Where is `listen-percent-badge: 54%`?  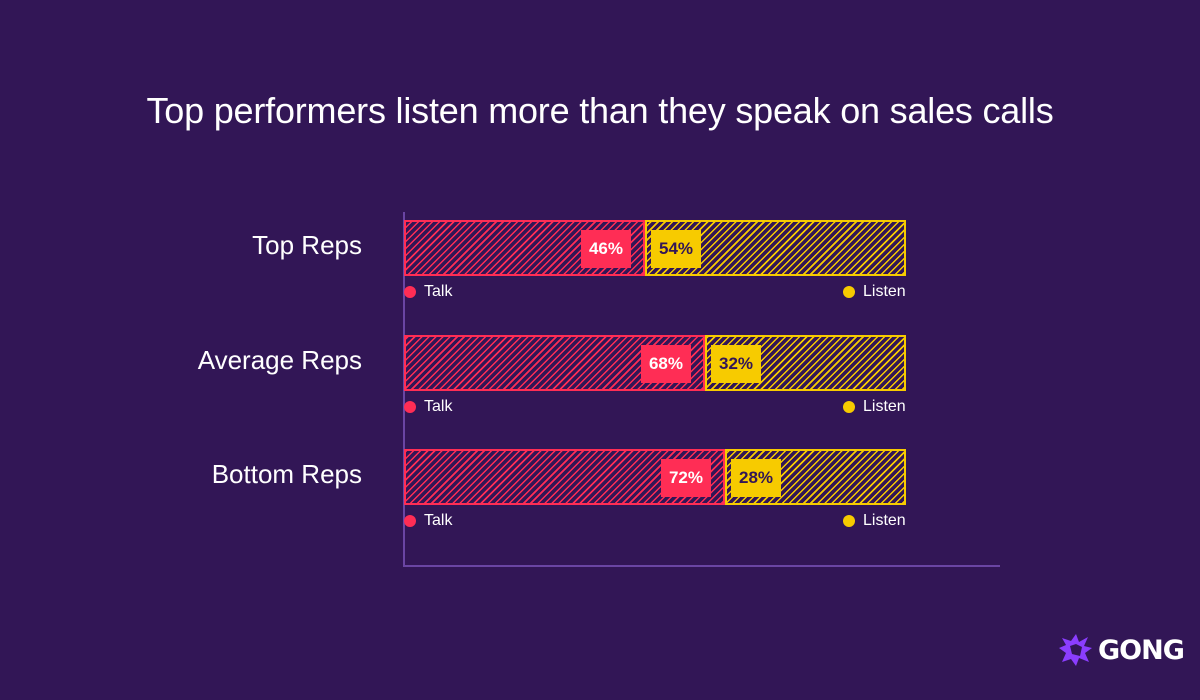 listen-percent-badge: 54% is located at coordinates (676, 249).